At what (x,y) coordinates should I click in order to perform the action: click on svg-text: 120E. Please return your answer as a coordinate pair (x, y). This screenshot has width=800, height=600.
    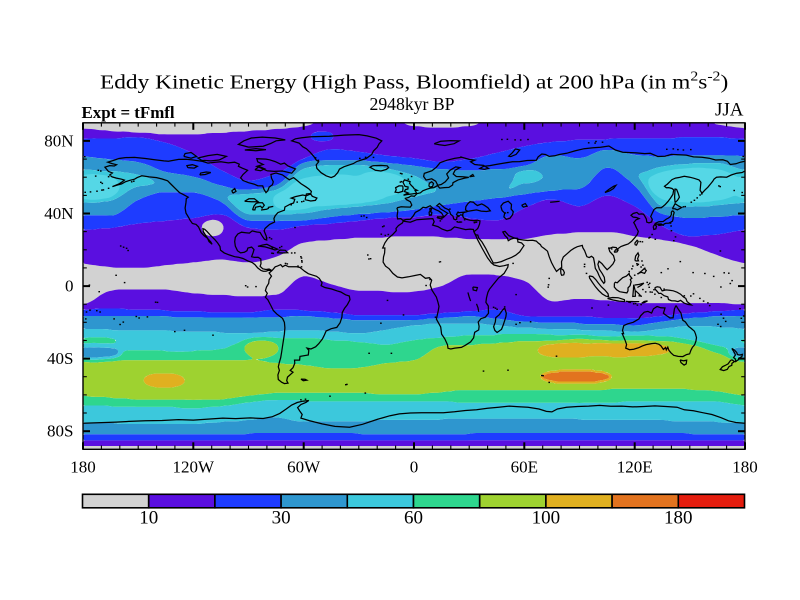
    Looking at the image, I should click on (635, 467).